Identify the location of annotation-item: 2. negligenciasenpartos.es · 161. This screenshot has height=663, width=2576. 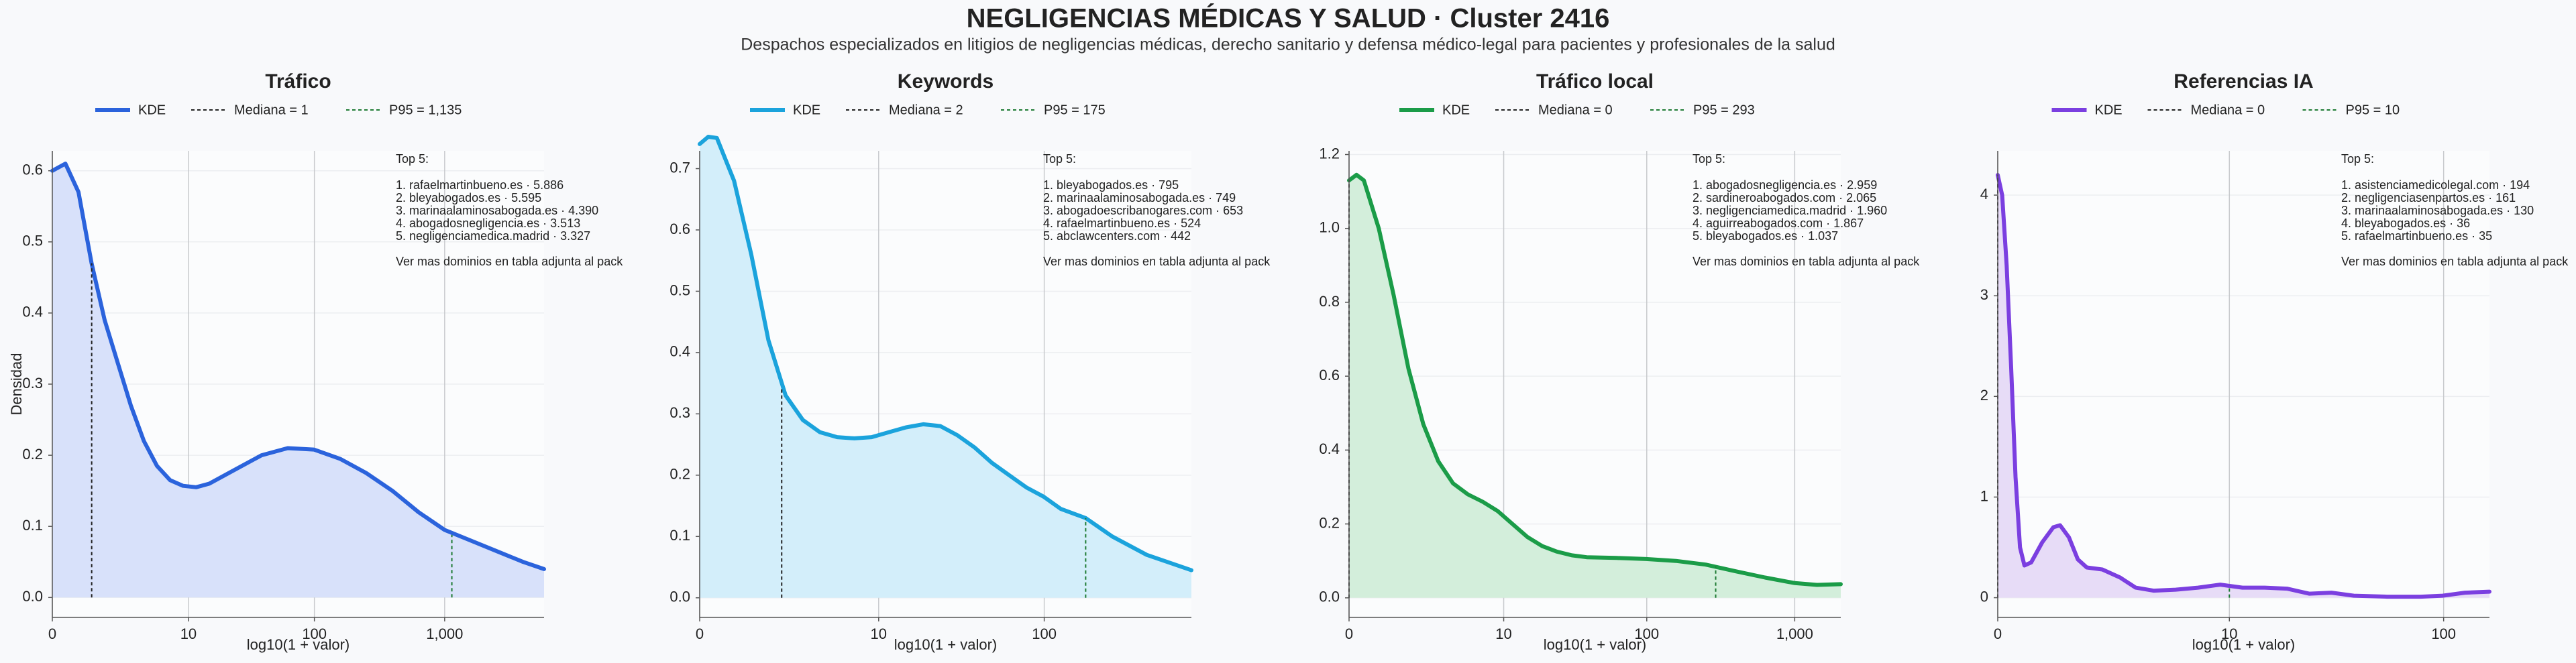
(2428, 198).